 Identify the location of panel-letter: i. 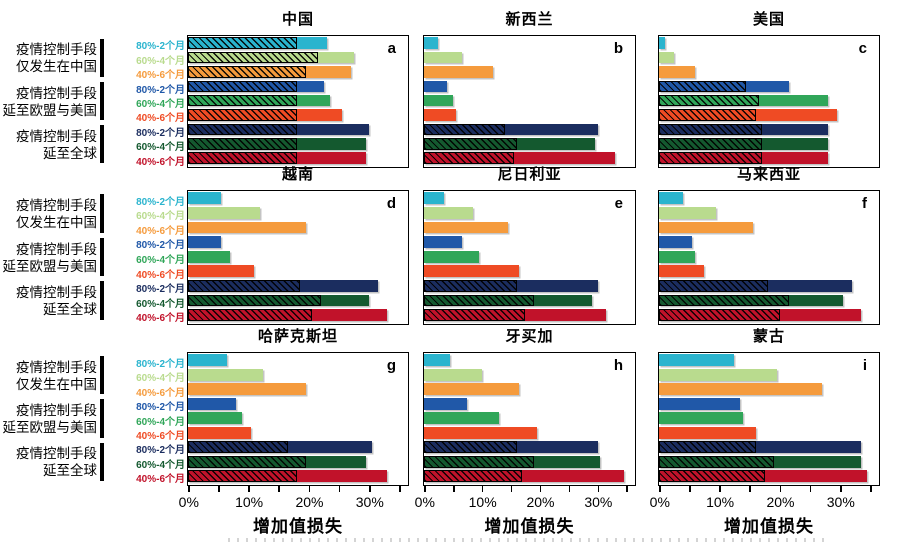
(864, 365).